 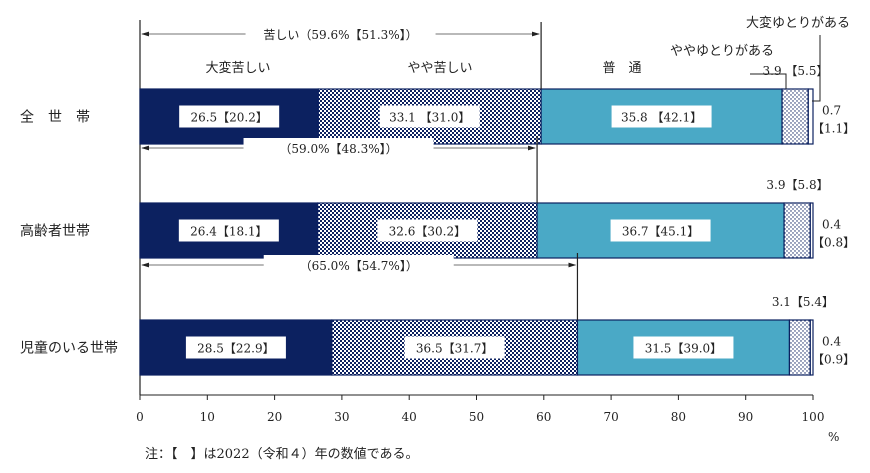 I want to click on bracket-label: 苦しい（59.6%【51.3%】）, so click(x=340, y=35).